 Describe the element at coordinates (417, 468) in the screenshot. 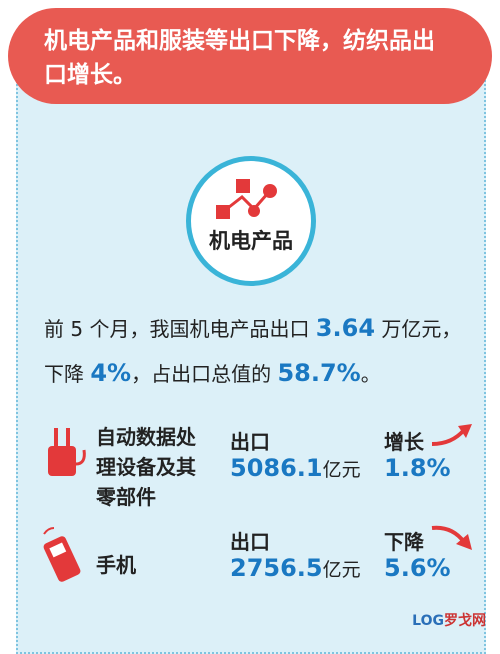

I see `change-value: 1.8%` at that location.